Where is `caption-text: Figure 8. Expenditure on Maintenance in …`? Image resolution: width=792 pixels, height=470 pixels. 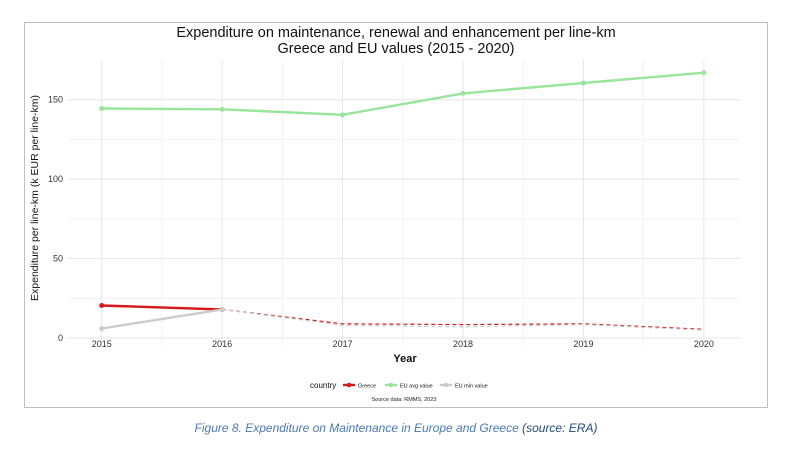 caption-text: Figure 8. Expenditure on Maintenance in … is located at coordinates (356, 428).